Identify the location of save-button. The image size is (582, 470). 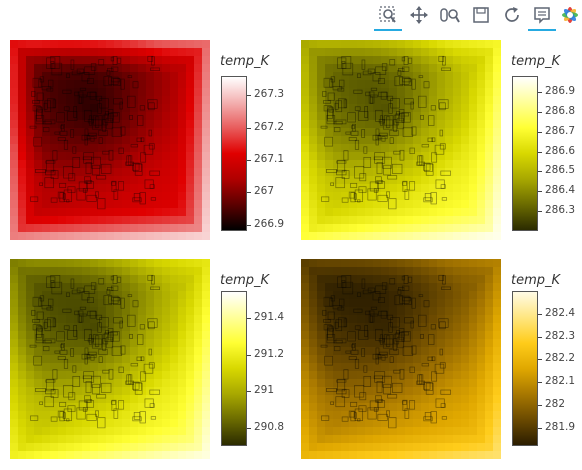
(481, 15).